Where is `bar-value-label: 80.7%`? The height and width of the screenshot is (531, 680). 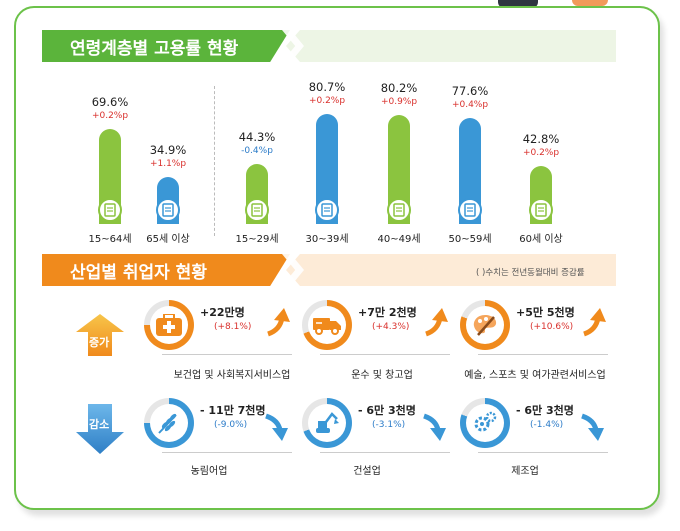
bar-value-label: 80.7% is located at coordinates (327, 87).